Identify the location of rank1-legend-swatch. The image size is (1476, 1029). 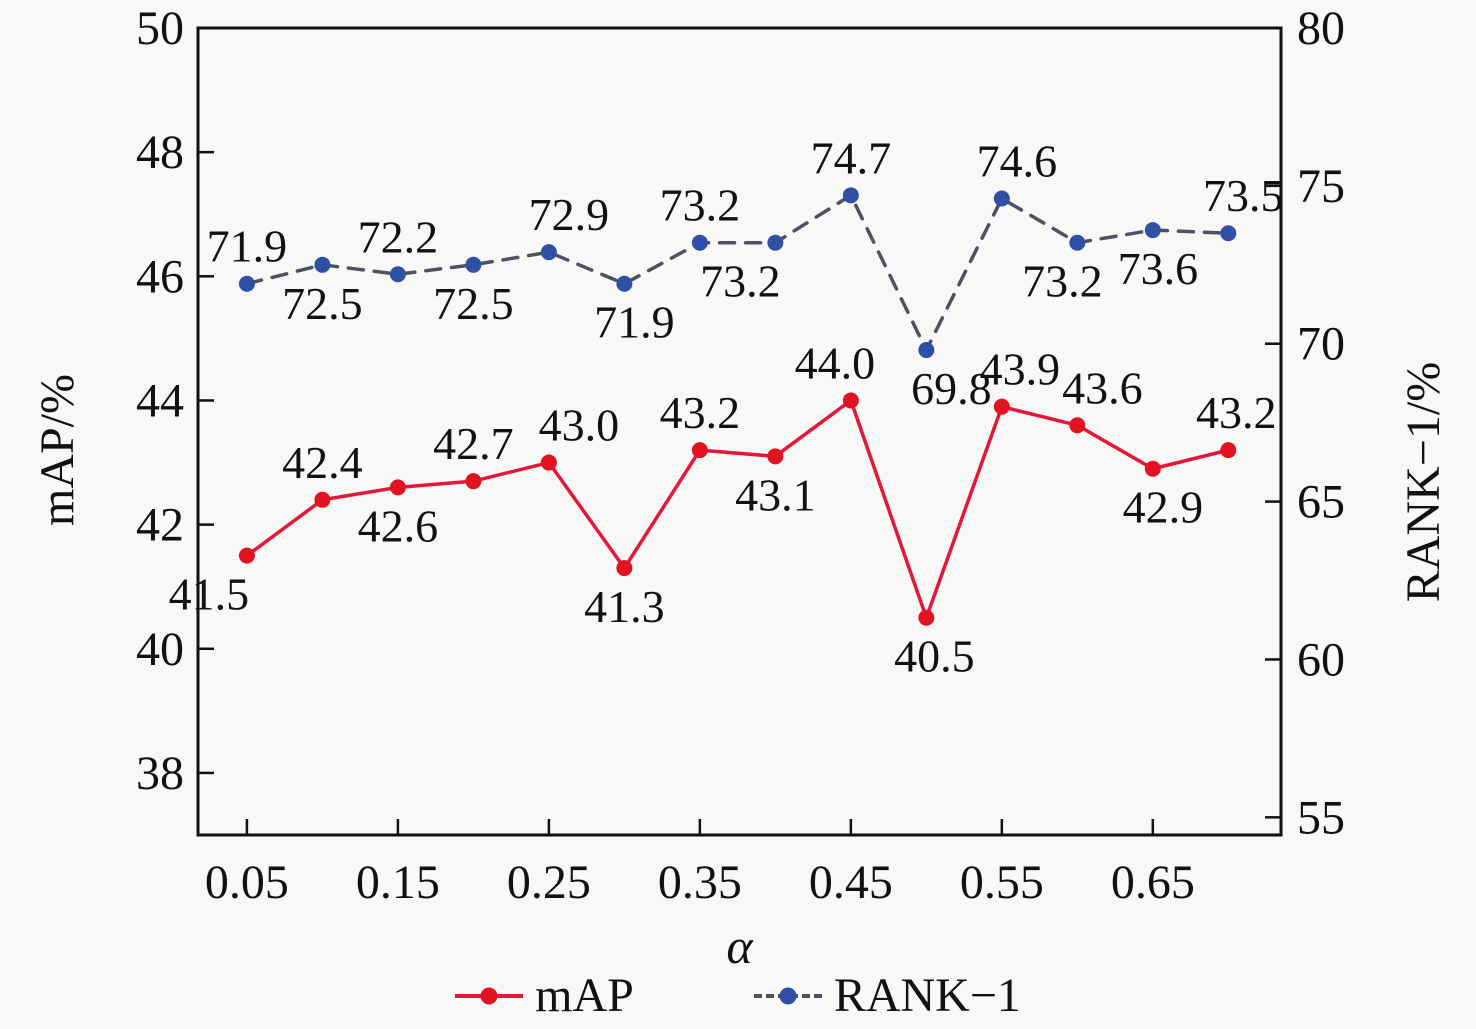
(787, 996).